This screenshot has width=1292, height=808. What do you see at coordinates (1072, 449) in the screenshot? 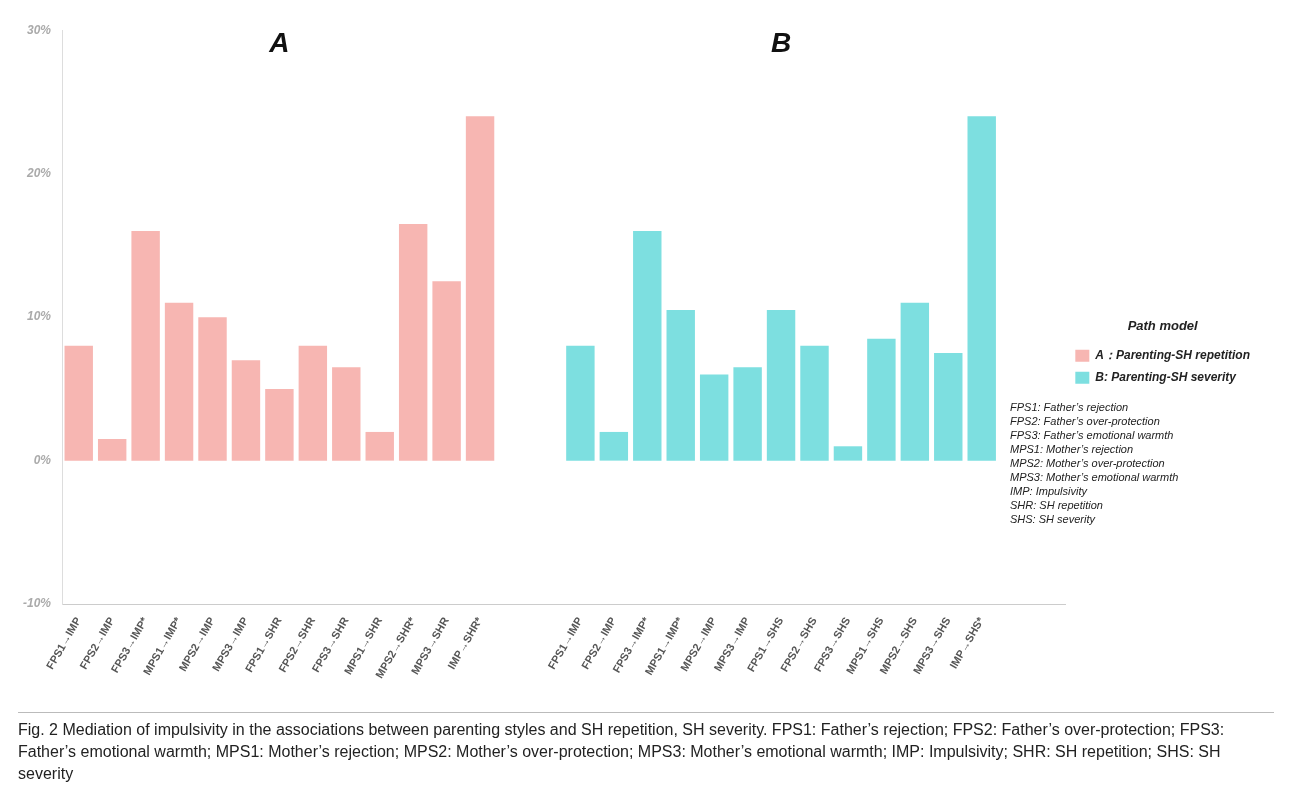
I see `annotation: MPS1: Mother’s rejection` at bounding box center [1072, 449].